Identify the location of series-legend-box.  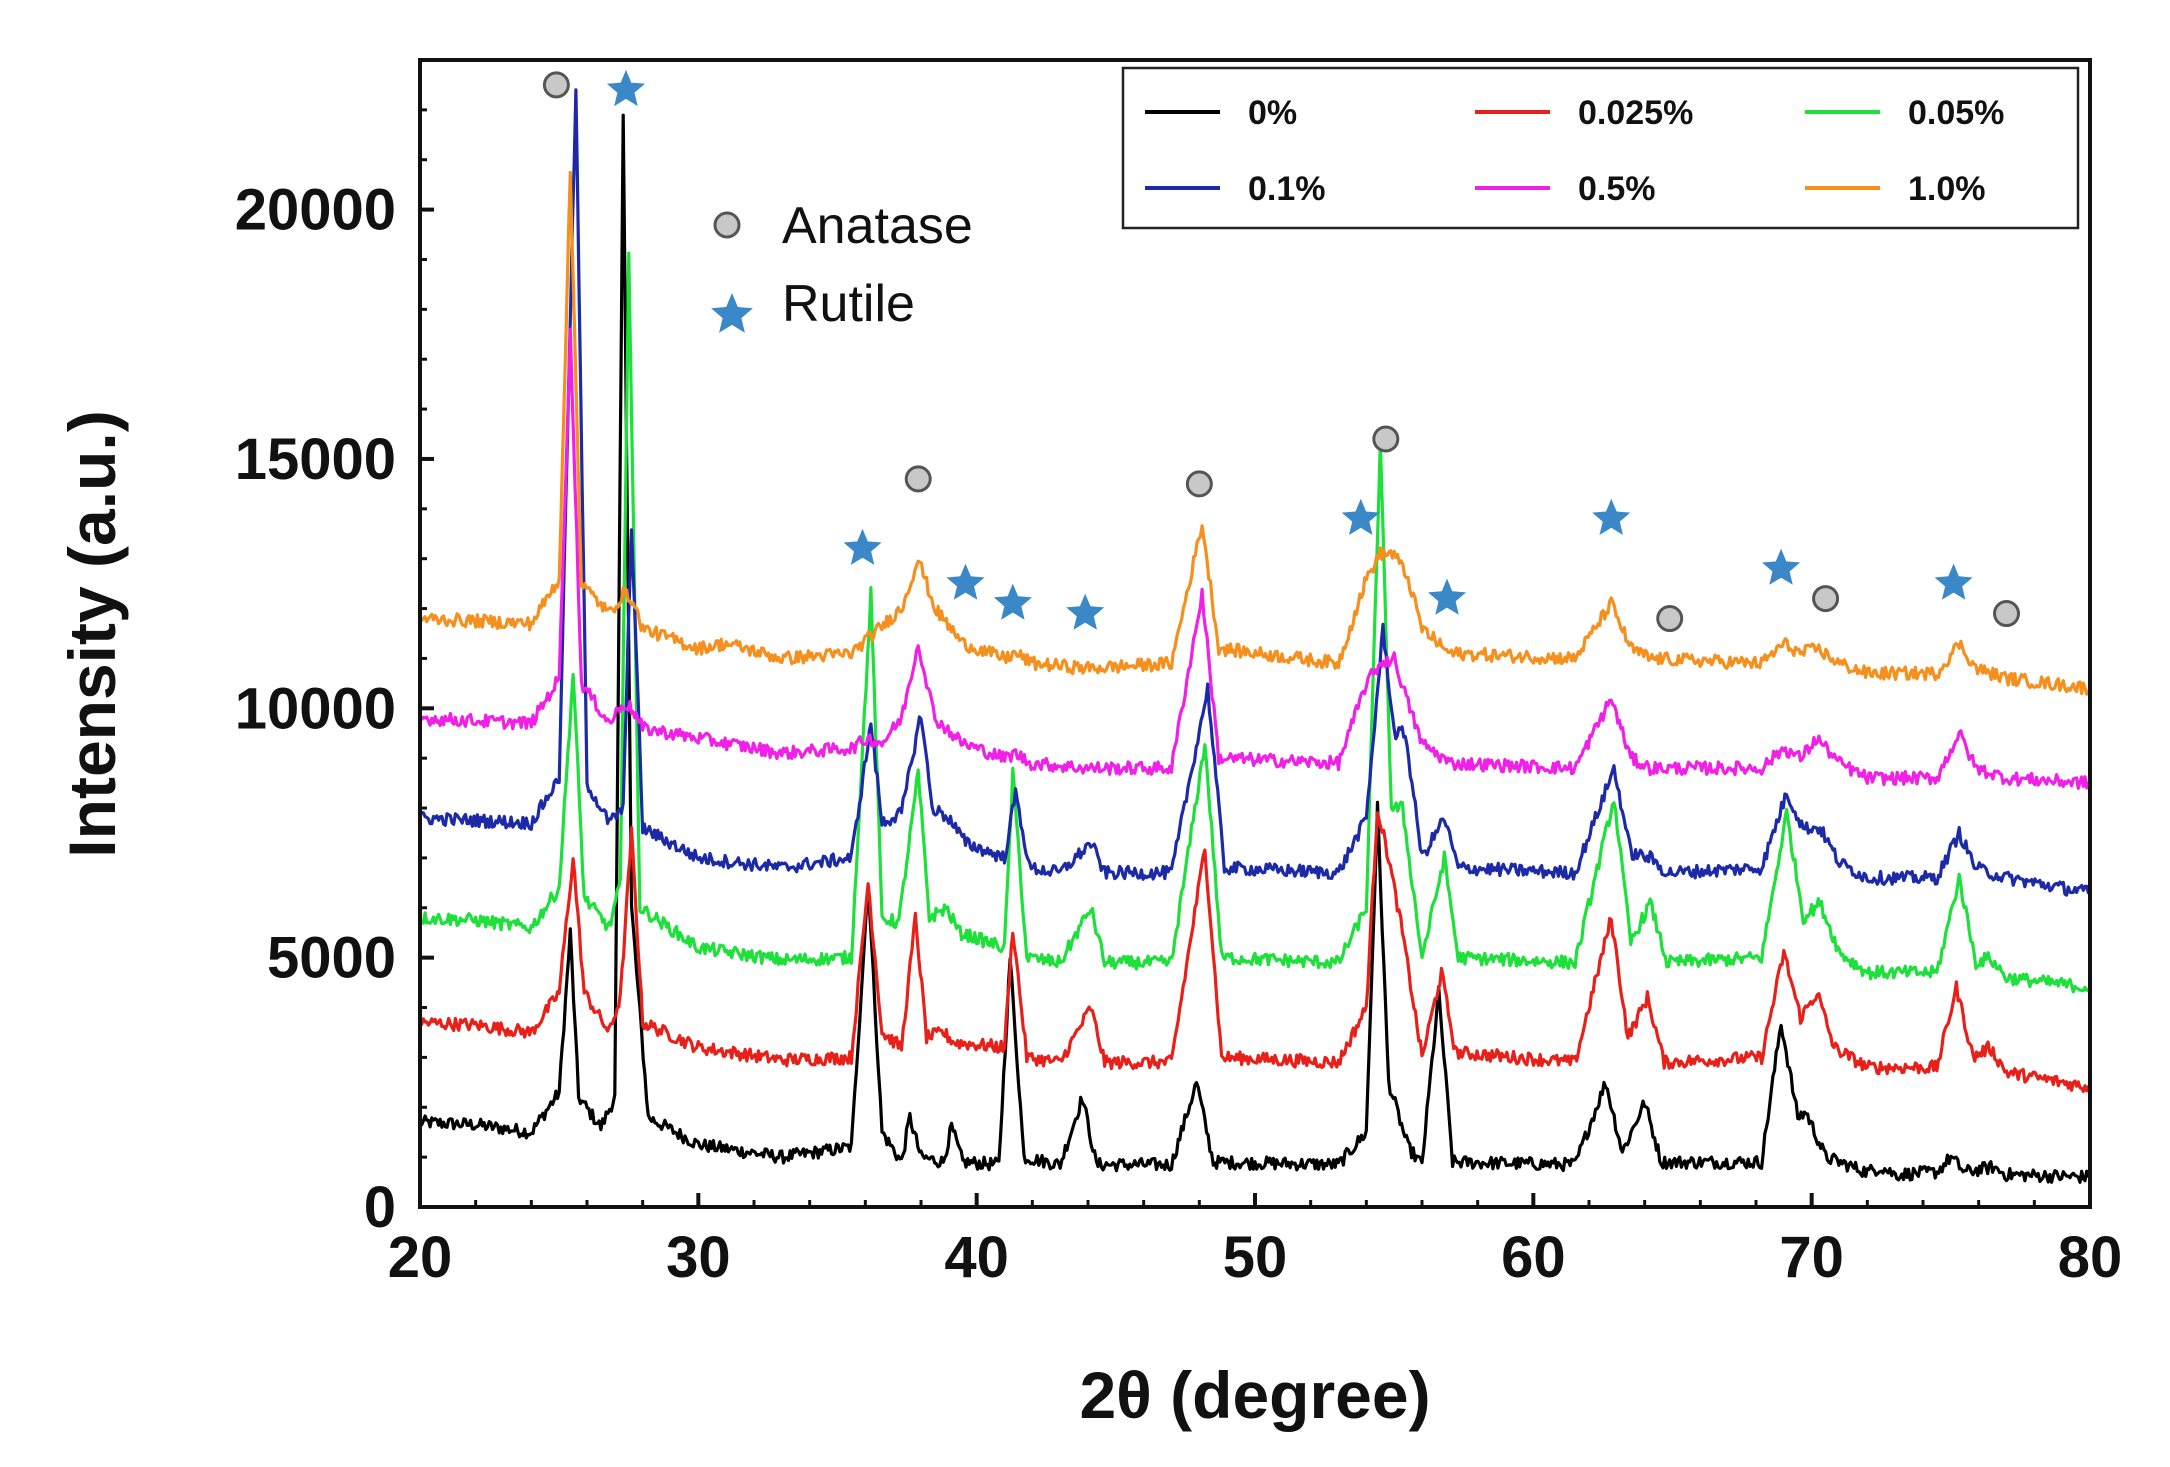
(1600, 148).